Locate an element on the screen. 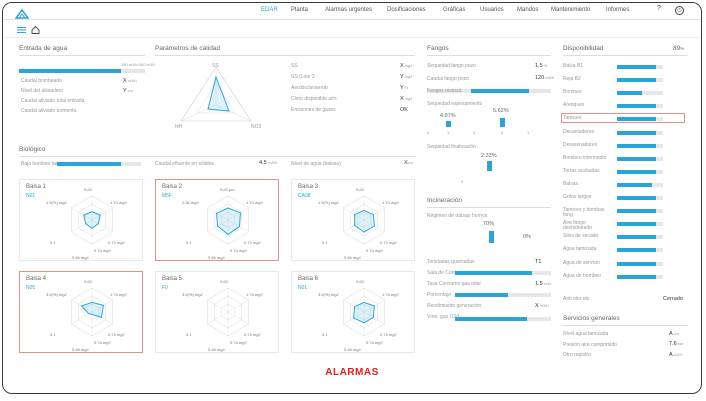 The height and width of the screenshot is (401, 706). basin-radar-label: 1.74 mg/l is located at coordinates (254, 202).